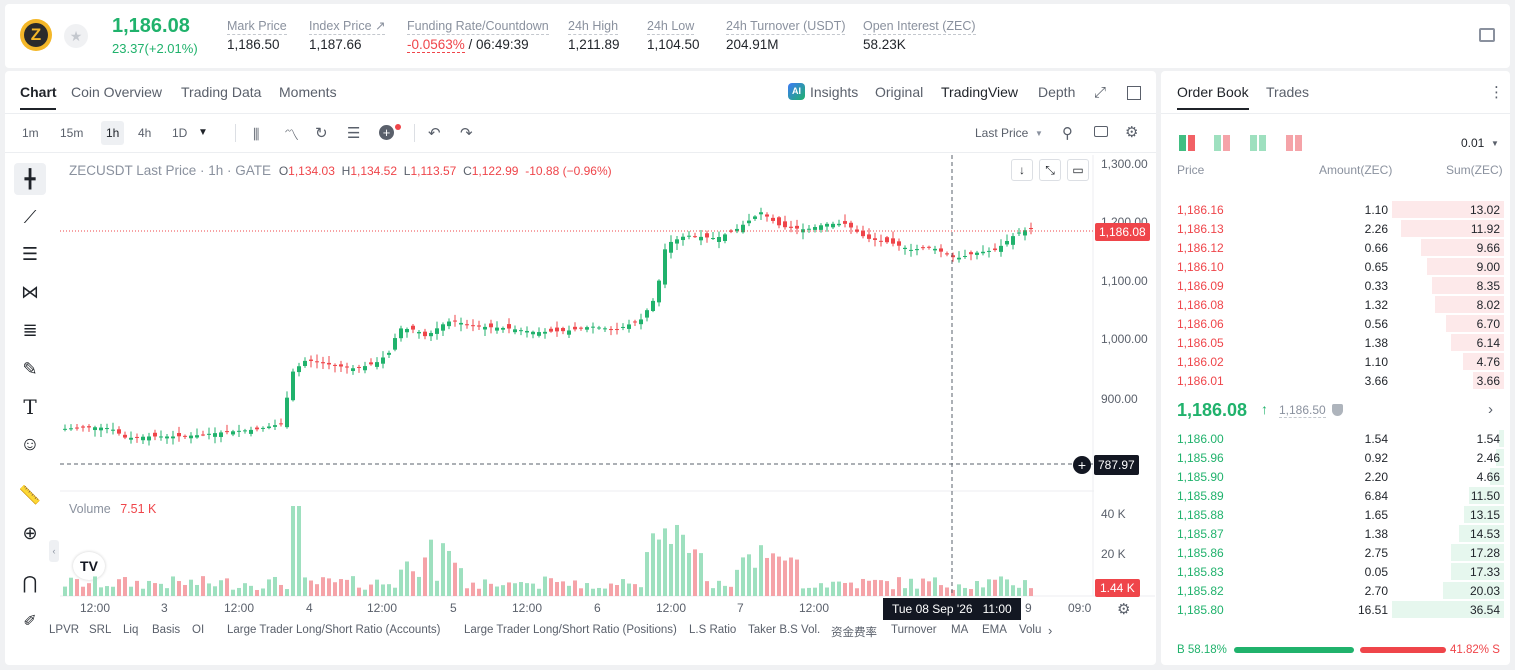  I want to click on search-icon: ⚲, so click(1067, 133).